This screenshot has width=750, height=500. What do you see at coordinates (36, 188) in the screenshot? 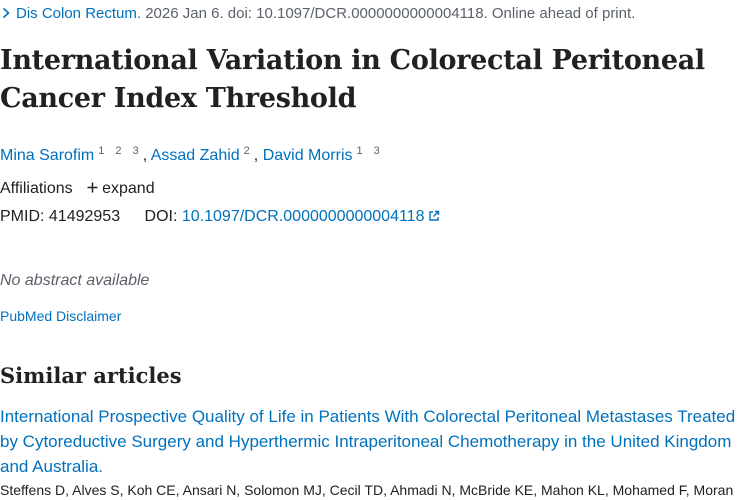
I see `affiliations-label: Affiliations` at bounding box center [36, 188].